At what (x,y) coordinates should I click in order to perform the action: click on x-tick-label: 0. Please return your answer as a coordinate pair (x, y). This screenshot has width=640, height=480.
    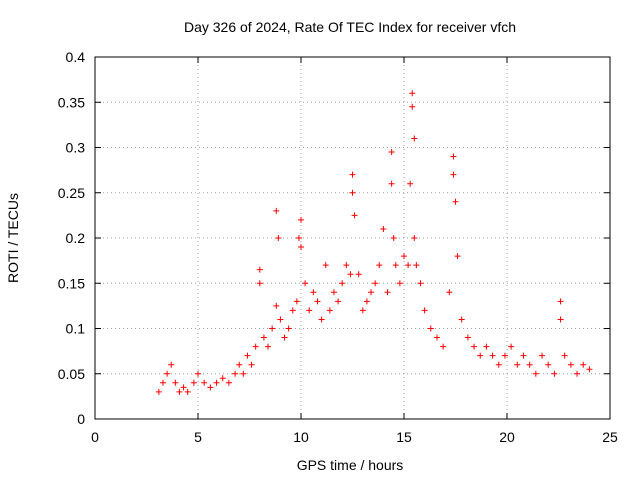
    Looking at the image, I should click on (95, 437).